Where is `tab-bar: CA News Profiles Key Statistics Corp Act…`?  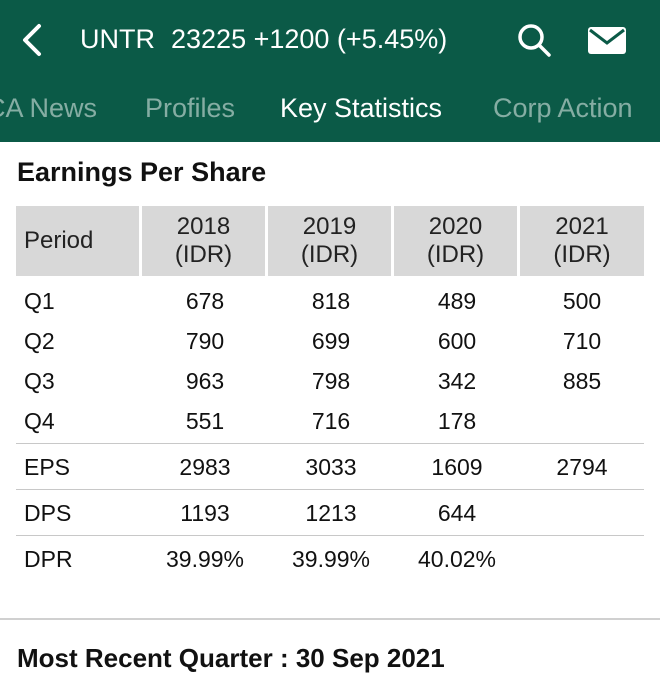 tab-bar: CA News Profiles Key Statistics Corp Act… is located at coordinates (330, 108).